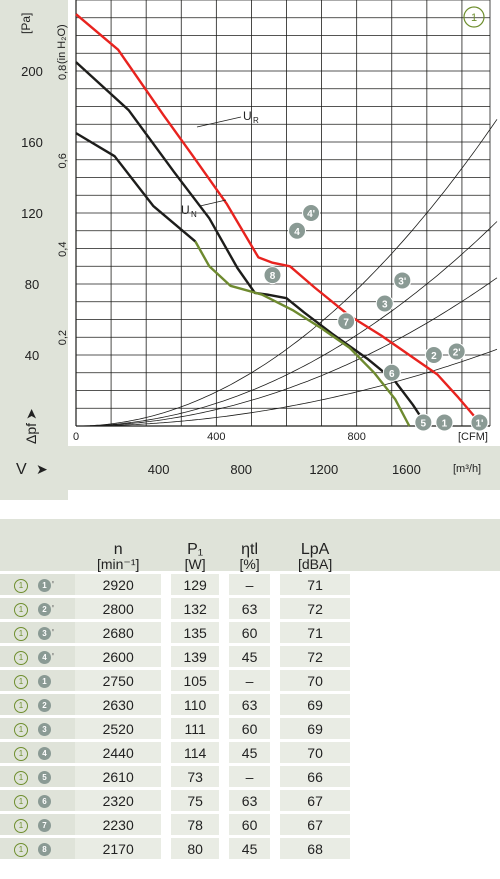  I want to click on x-axis-label: V, so click(21, 469).